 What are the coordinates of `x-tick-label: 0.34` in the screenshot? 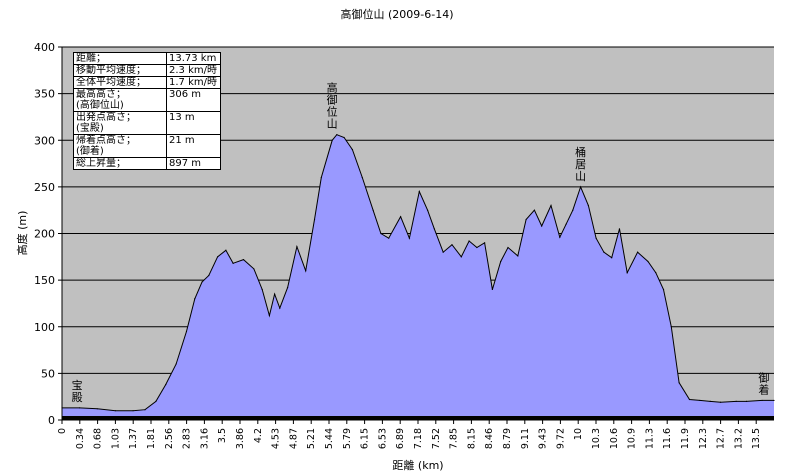 It's located at (80, 438).